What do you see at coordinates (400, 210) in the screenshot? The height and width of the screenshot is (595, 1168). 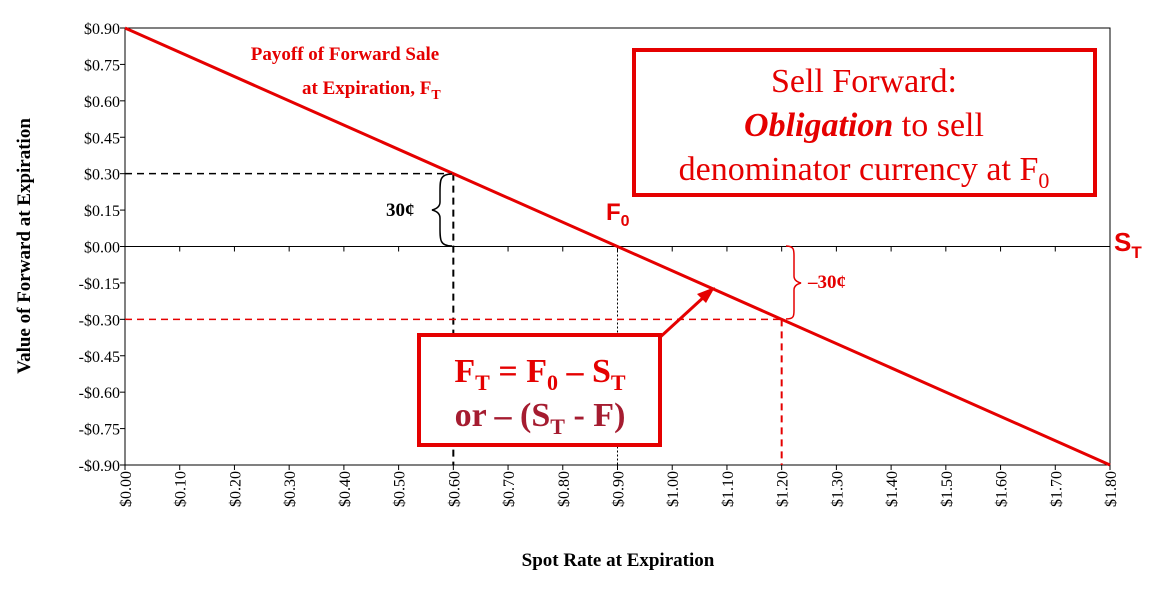 I see `gain-label: 30¢` at bounding box center [400, 210].